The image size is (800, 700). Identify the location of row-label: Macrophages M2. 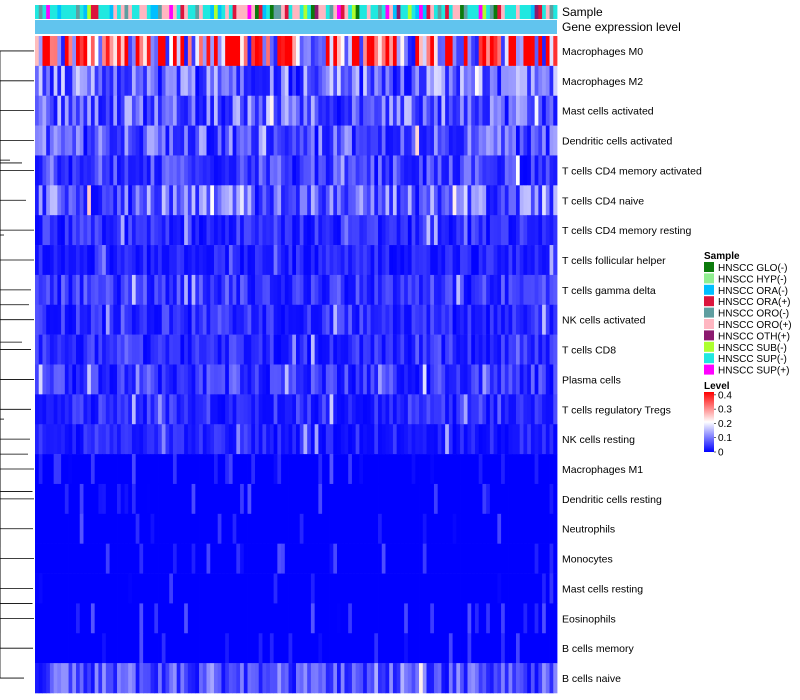
(602, 82).